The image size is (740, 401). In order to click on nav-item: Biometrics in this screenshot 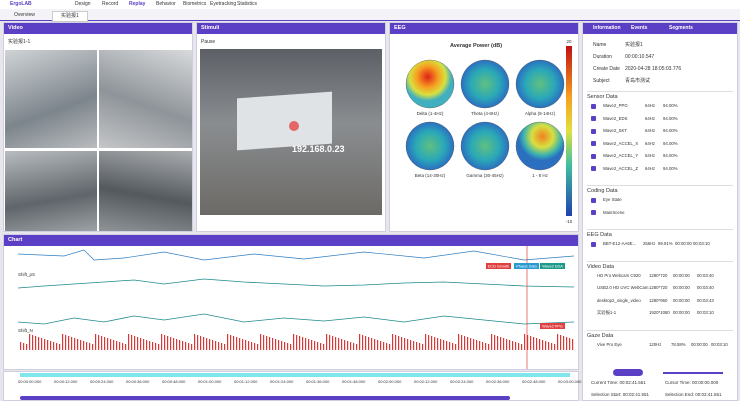, I will do `click(195, 4)`.